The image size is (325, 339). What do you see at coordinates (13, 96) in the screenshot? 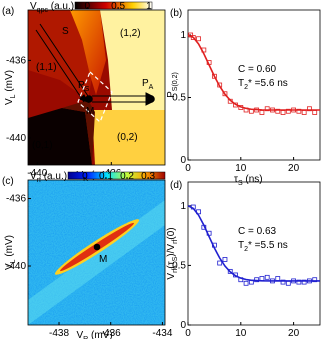
I see `y-axis-label-part: L` at bounding box center [13, 96].